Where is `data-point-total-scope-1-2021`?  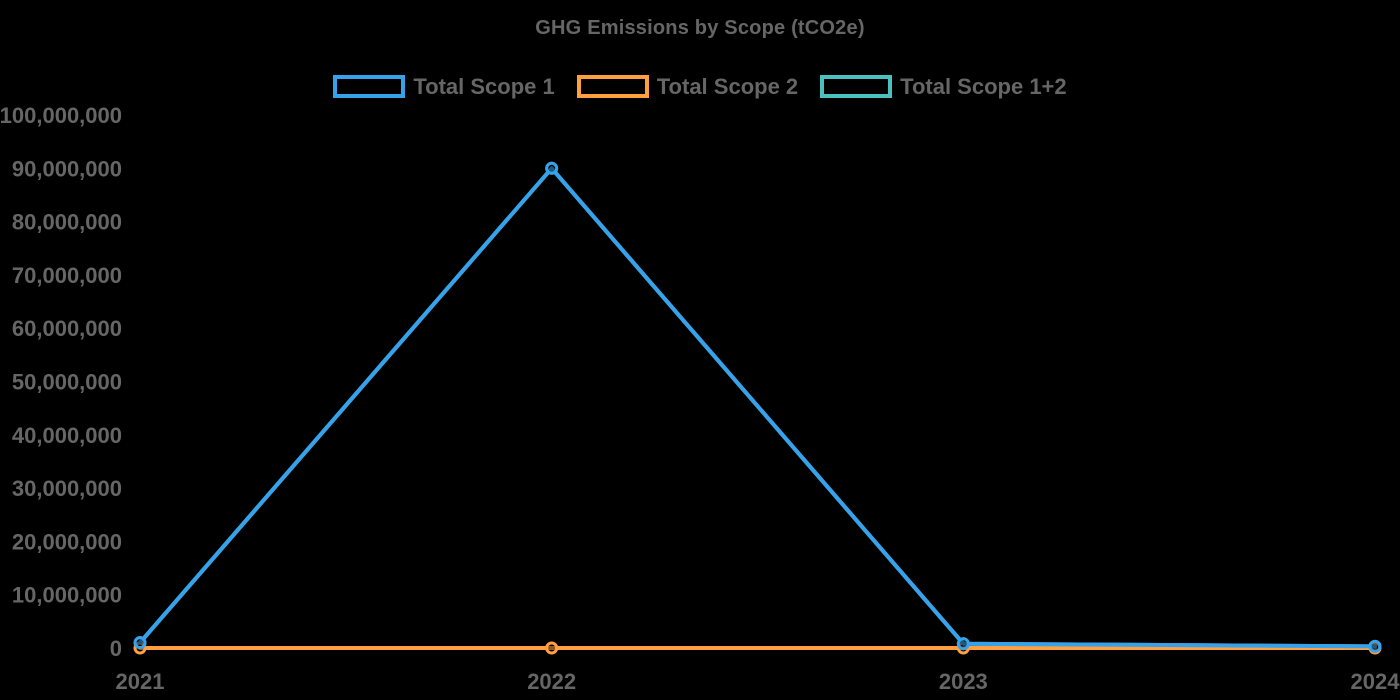 data-point-total-scope-1-2021 is located at coordinates (140, 643).